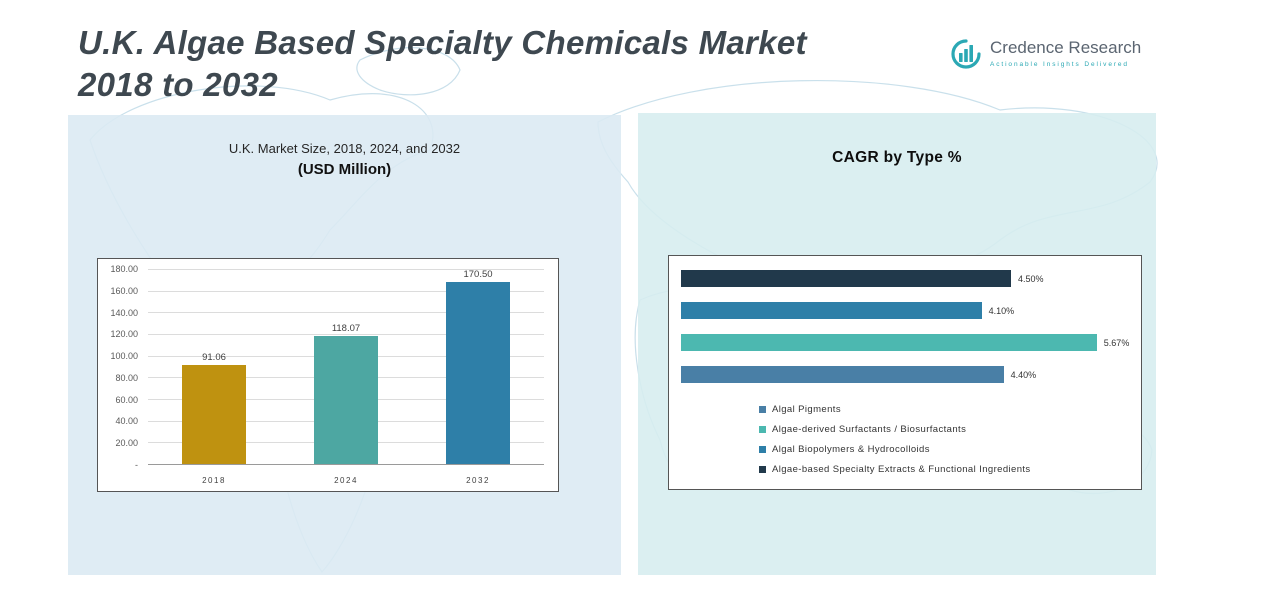  I want to click on bar-value-label: 170.50, so click(478, 274).